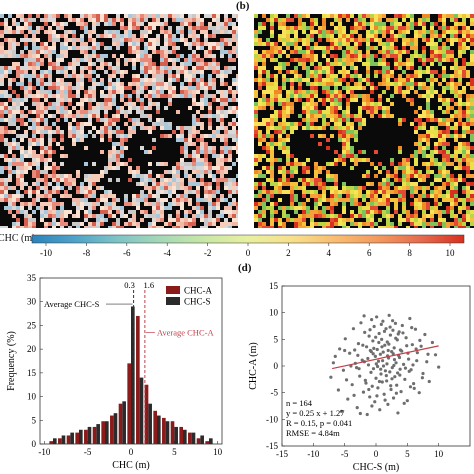 Image resolution: width=474 pixels, height=474 pixels. What do you see at coordinates (32, 278) in the screenshot?
I see `y-tick-label: 35` at bounding box center [32, 278].